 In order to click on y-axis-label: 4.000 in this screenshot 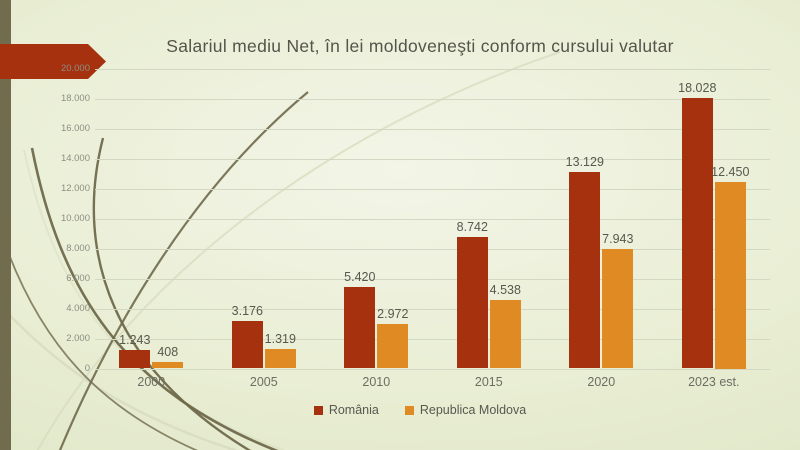, I will do `click(78, 308)`.